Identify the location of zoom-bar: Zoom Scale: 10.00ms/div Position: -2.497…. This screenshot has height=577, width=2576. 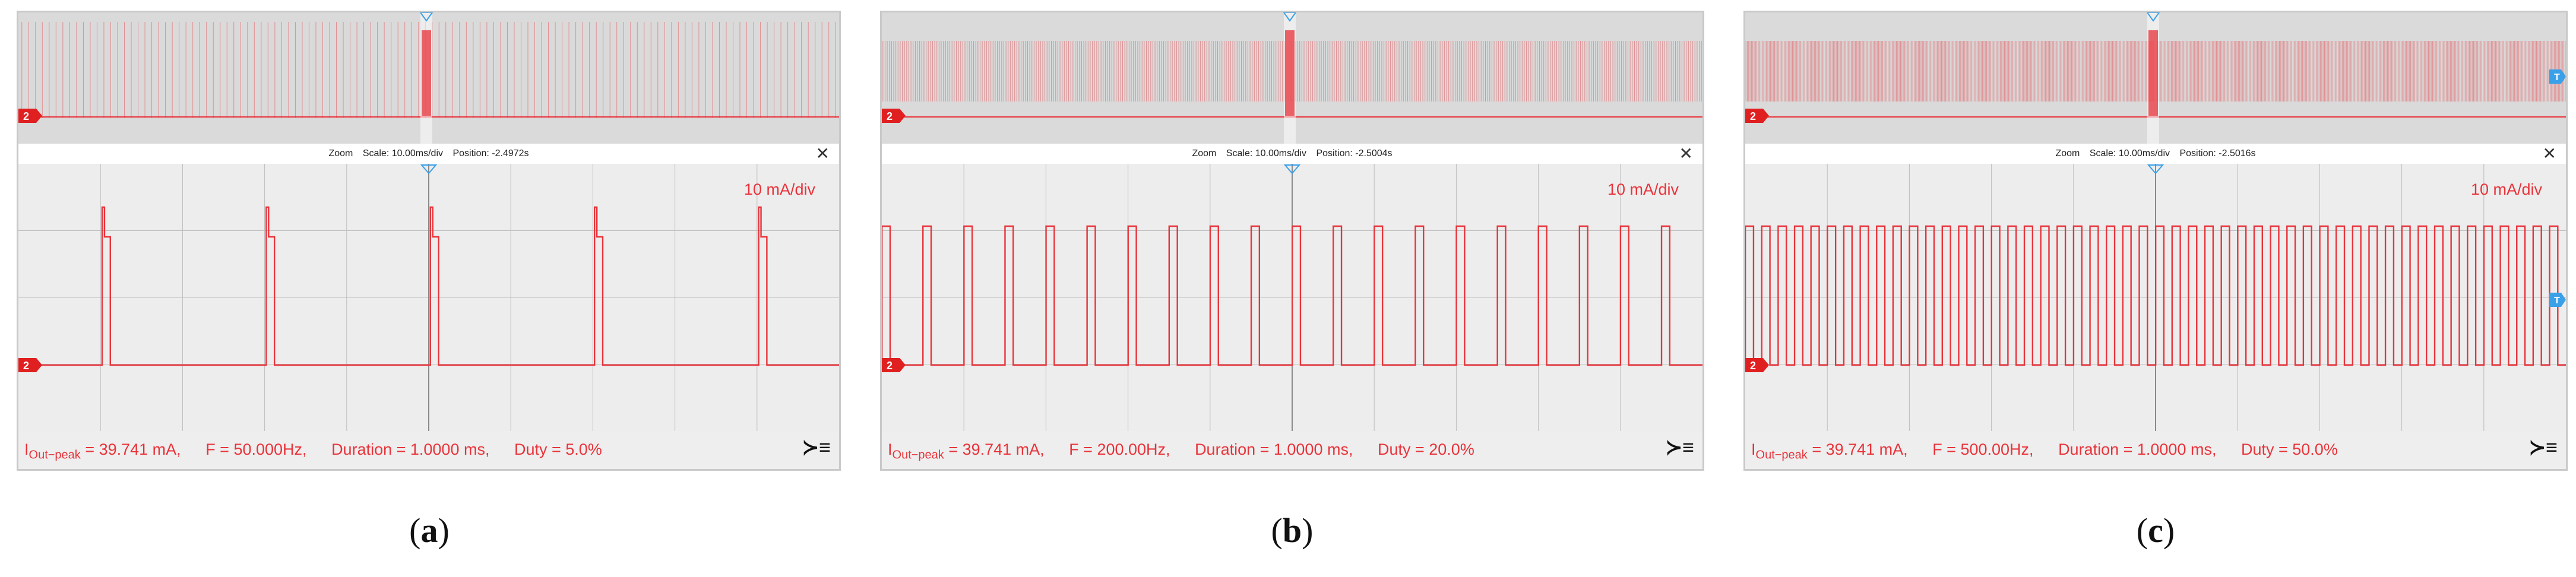
(428, 154).